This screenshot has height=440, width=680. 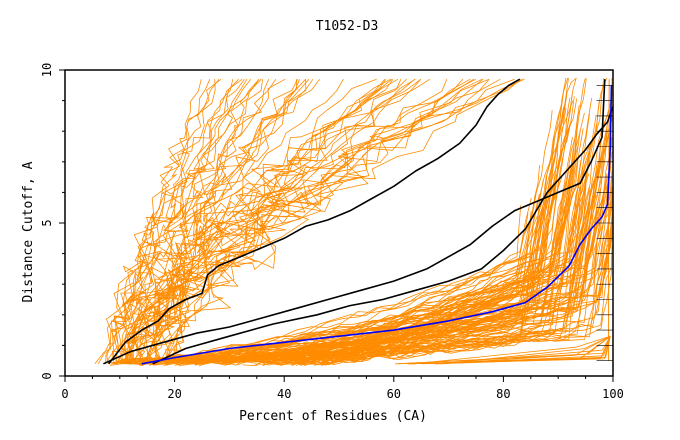 What do you see at coordinates (47, 222) in the screenshot?
I see `y-tick-label: 5` at bounding box center [47, 222].